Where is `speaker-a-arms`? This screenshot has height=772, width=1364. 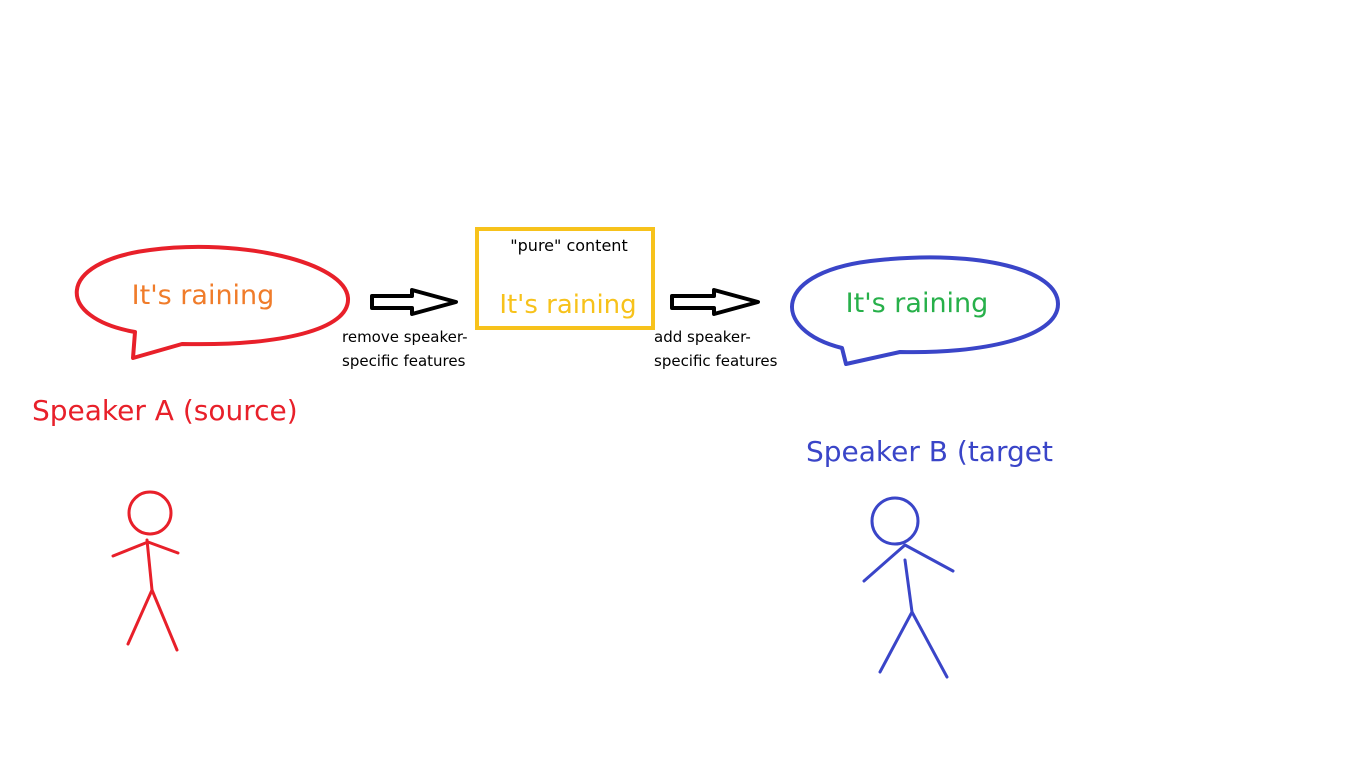 speaker-a-arms is located at coordinates (145, 549).